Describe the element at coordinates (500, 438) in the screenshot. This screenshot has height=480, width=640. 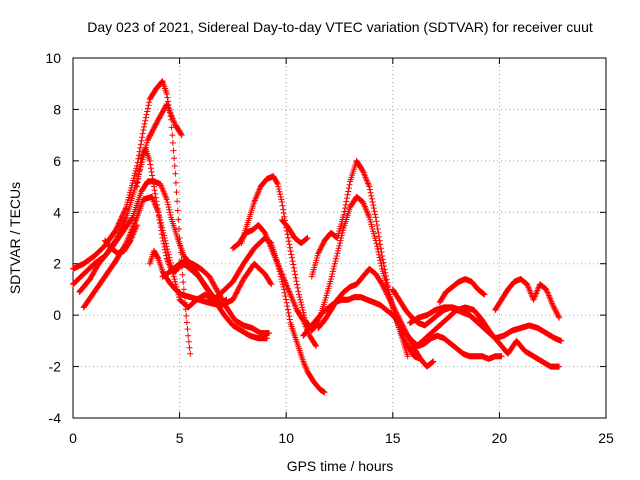
I see `x-tick-label: 20` at that location.